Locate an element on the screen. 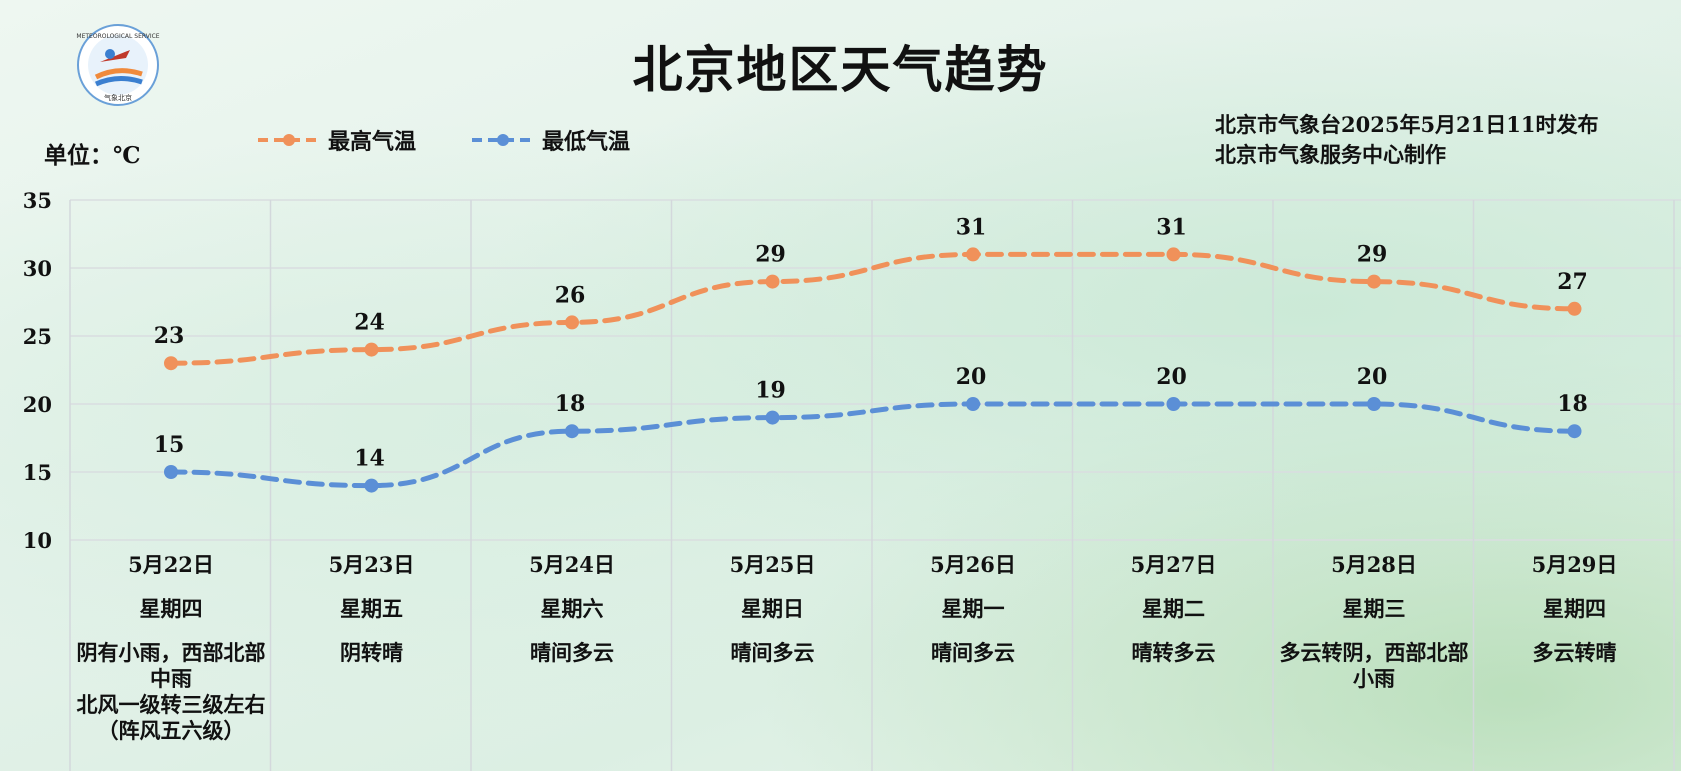  legend-low-line-icon is located at coordinates (503, 140).